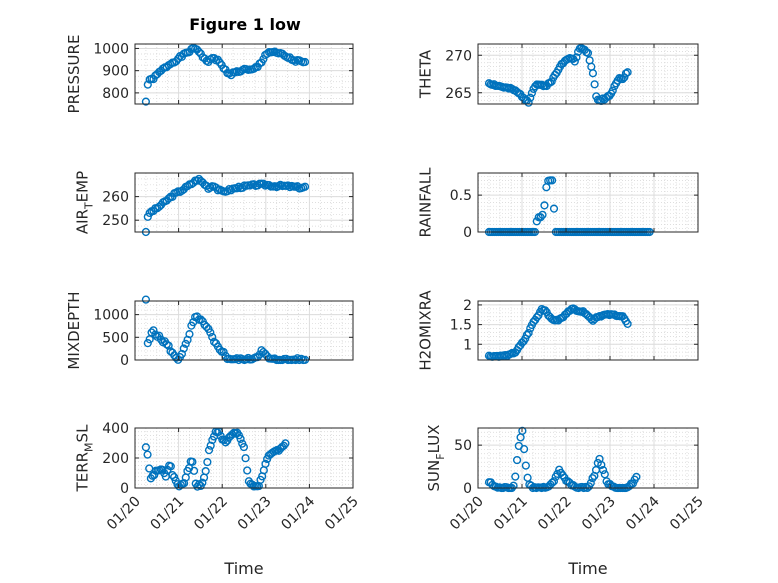  Describe the element at coordinates (467, 306) in the screenshot. I see `y-tick-label: 2` at that location.